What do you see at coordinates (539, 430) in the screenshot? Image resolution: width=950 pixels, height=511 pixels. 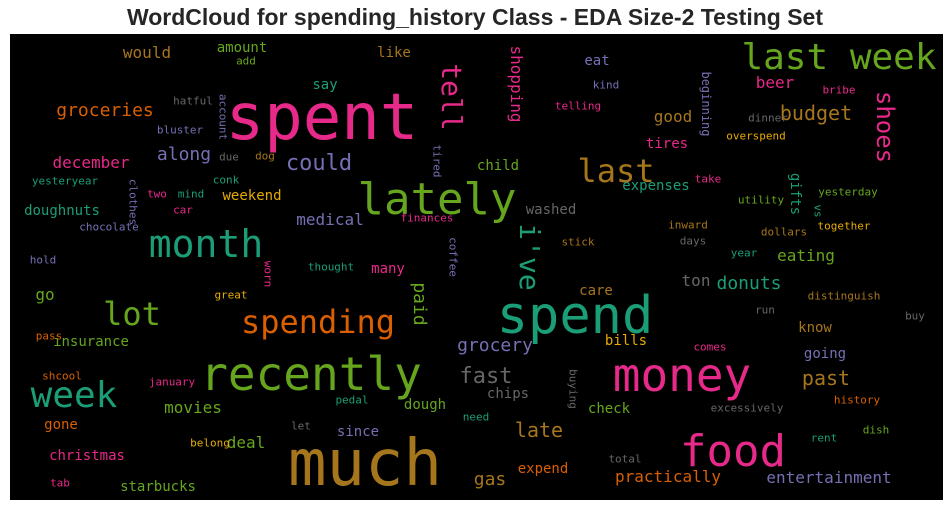 I see `cloud-word: late` at bounding box center [539, 430].